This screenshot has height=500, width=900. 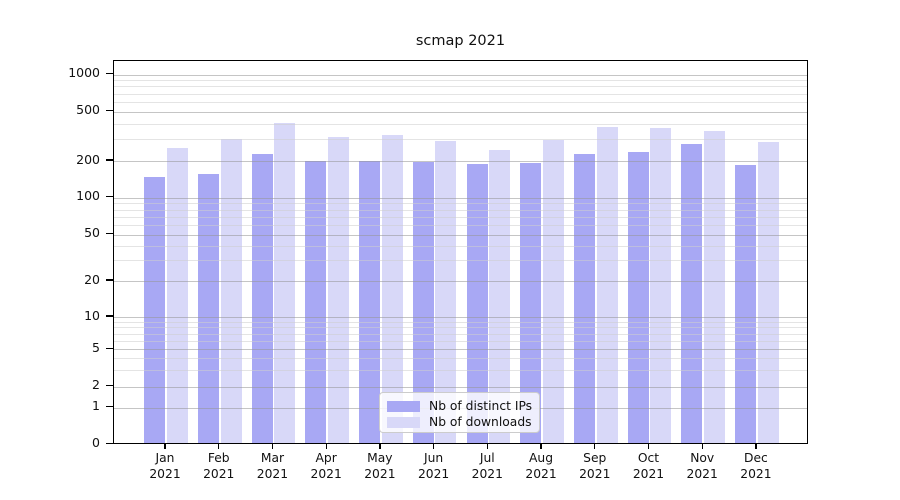 I want to click on bar-nb-of-distinct-ips-may-2021, so click(x=370, y=301).